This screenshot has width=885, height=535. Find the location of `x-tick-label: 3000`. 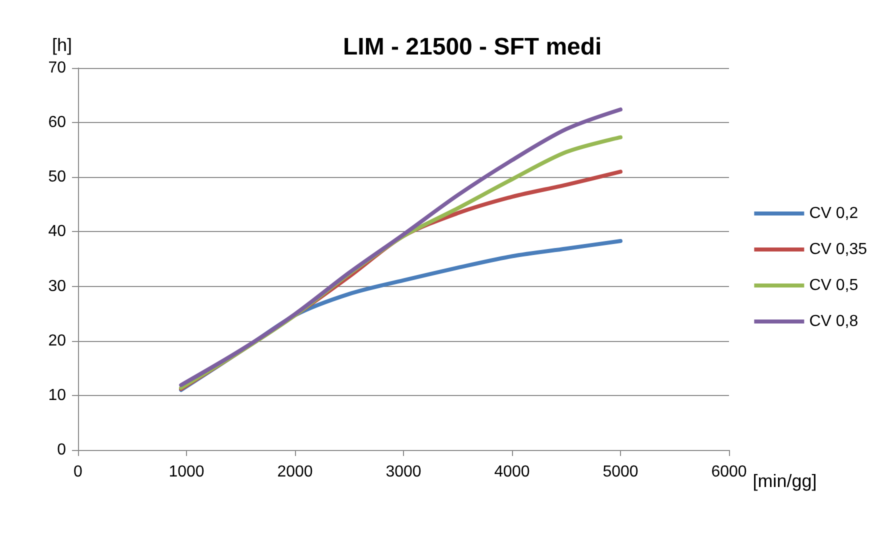

x-tick-label: 3000 is located at coordinates (404, 472).